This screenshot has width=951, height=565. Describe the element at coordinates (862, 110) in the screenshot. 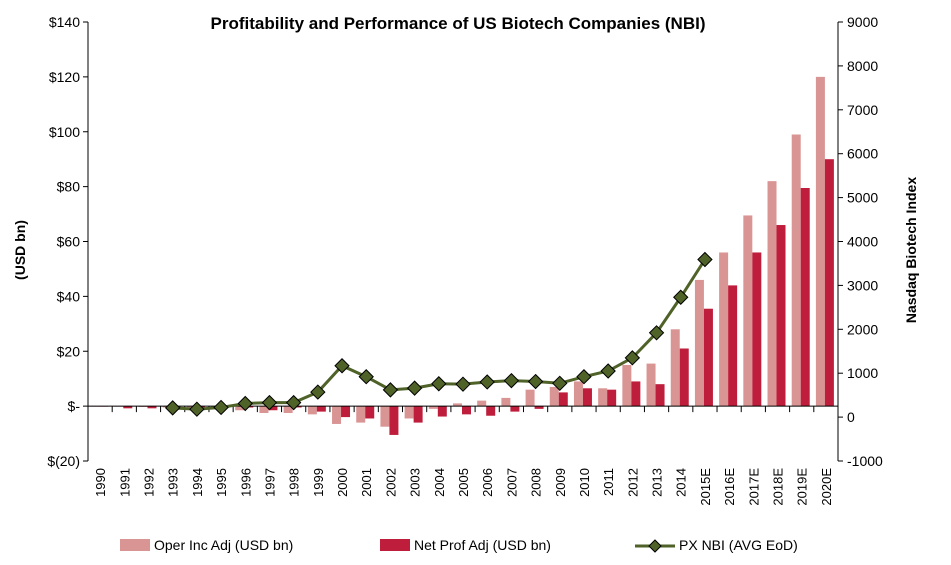

I see `y2-tick-label: 7000` at that location.